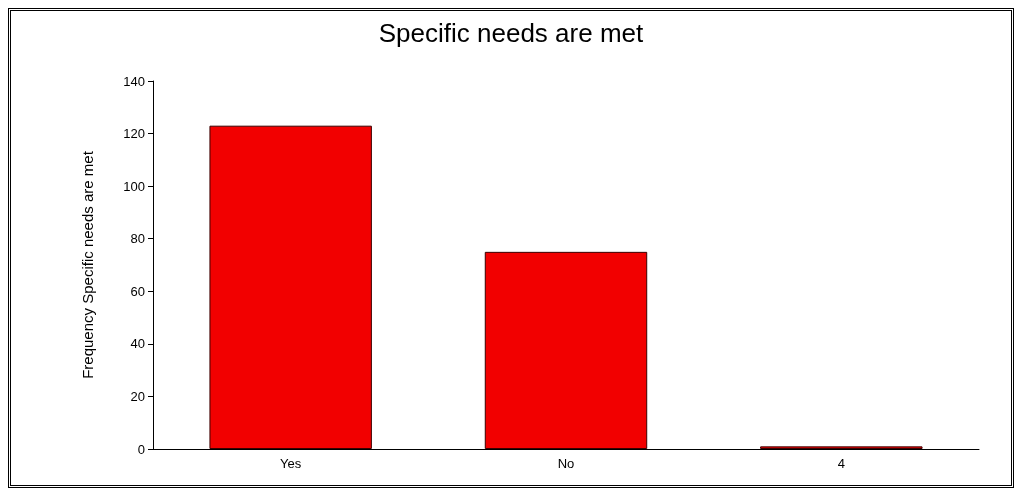  What do you see at coordinates (134, 81) in the screenshot?
I see `y-tick-label: 140` at bounding box center [134, 81].